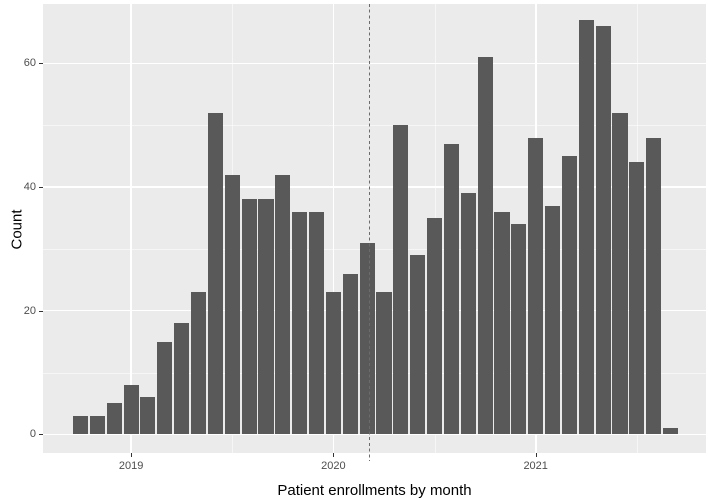  Describe the element at coordinates (535, 466) in the screenshot. I see `x-tick-label: 2021` at that location.